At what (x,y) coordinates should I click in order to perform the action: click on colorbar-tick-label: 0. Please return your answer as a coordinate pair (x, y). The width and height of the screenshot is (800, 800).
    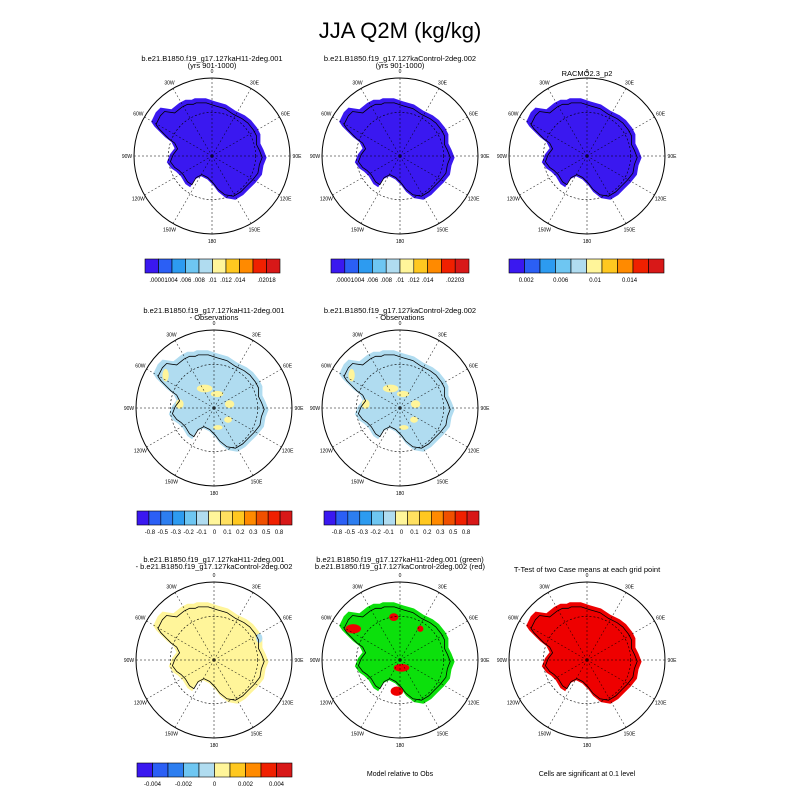
    Looking at the image, I should click on (215, 533).